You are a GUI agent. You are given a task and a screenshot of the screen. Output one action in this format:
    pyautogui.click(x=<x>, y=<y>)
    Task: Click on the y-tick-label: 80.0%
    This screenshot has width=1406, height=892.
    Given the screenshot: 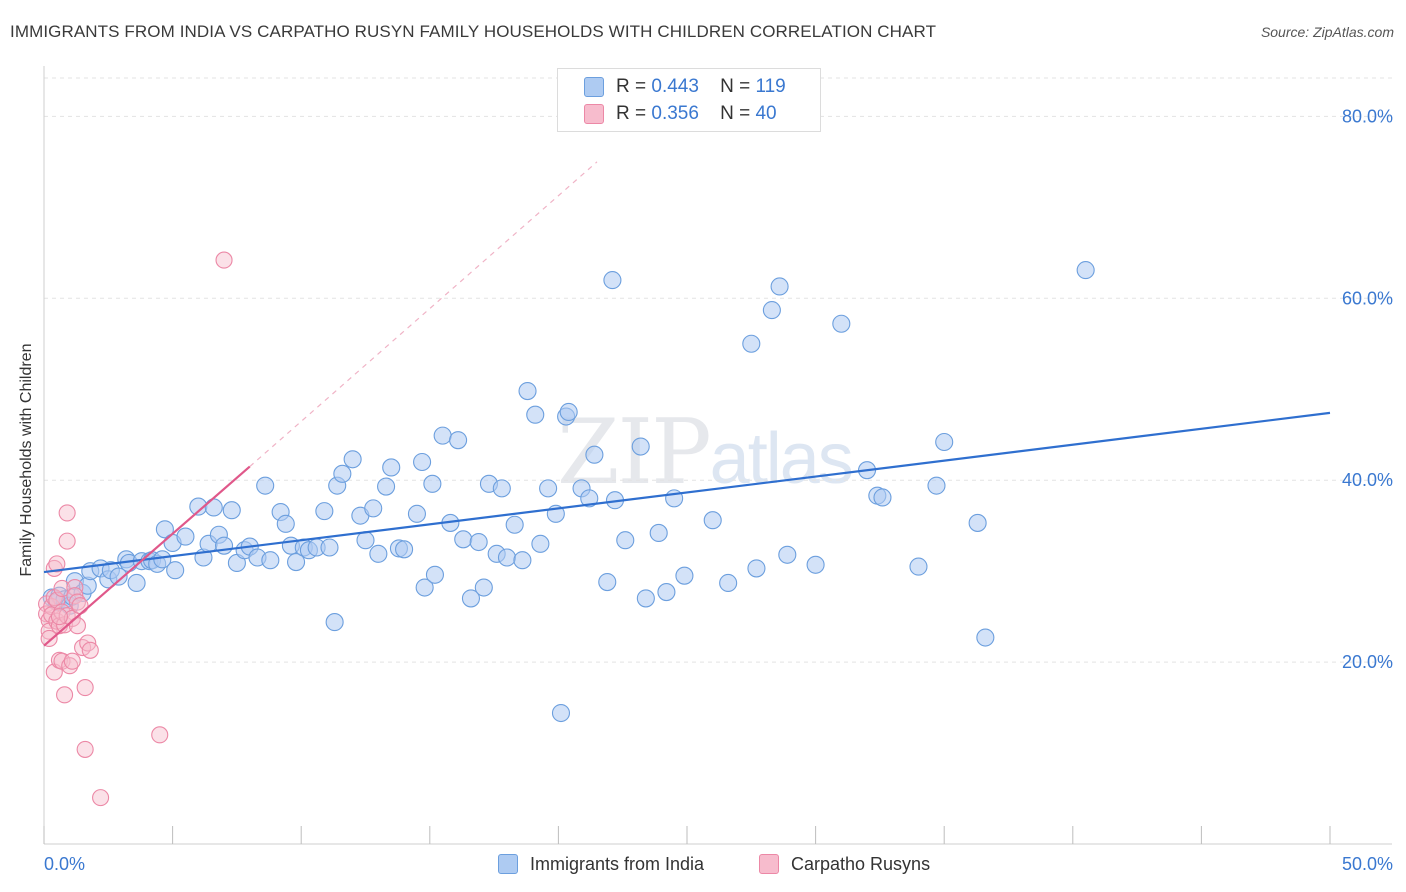 What is the action you would take?
    pyautogui.click(x=1367, y=116)
    